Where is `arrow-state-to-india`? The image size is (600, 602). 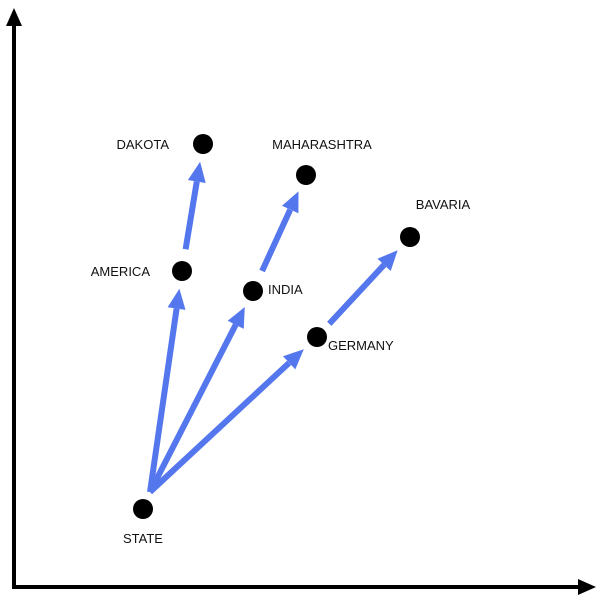
arrow-state-to-india is located at coordinates (196, 400).